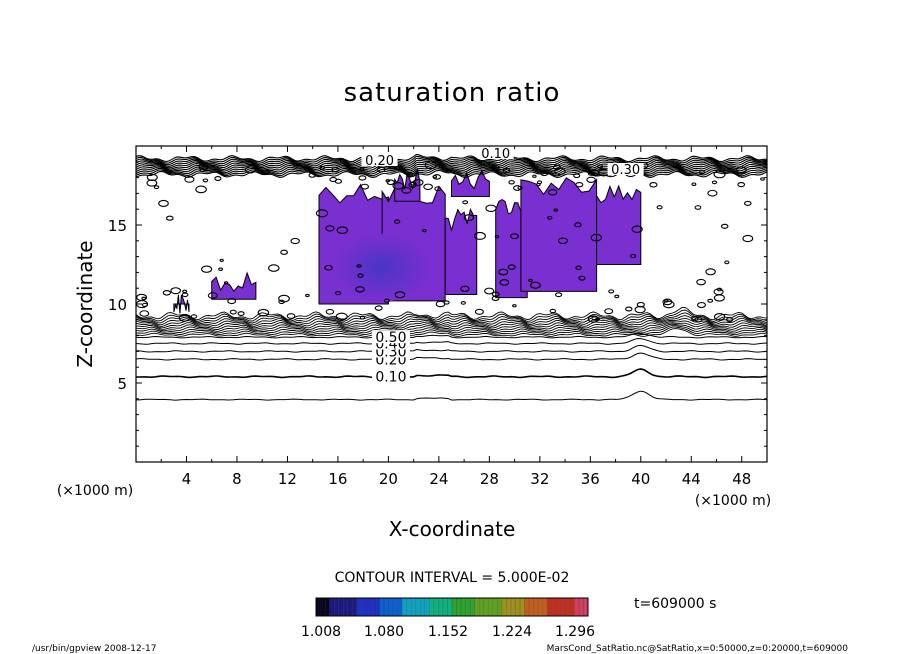 Image resolution: width=904 pixels, height=654 pixels. What do you see at coordinates (287, 479) in the screenshot?
I see `x-tick-label: 12` at bounding box center [287, 479].